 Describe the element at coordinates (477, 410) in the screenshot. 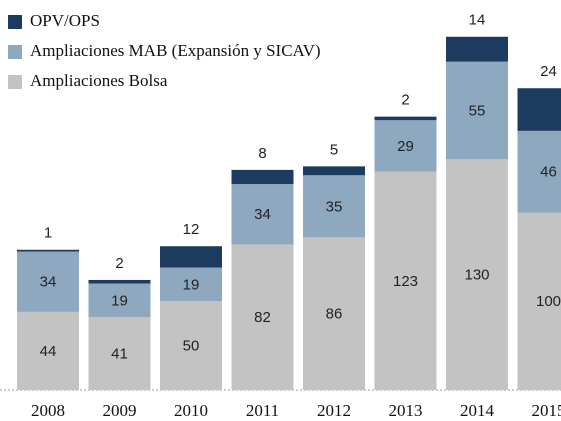

I see `x-tick-label: 2014` at that location.